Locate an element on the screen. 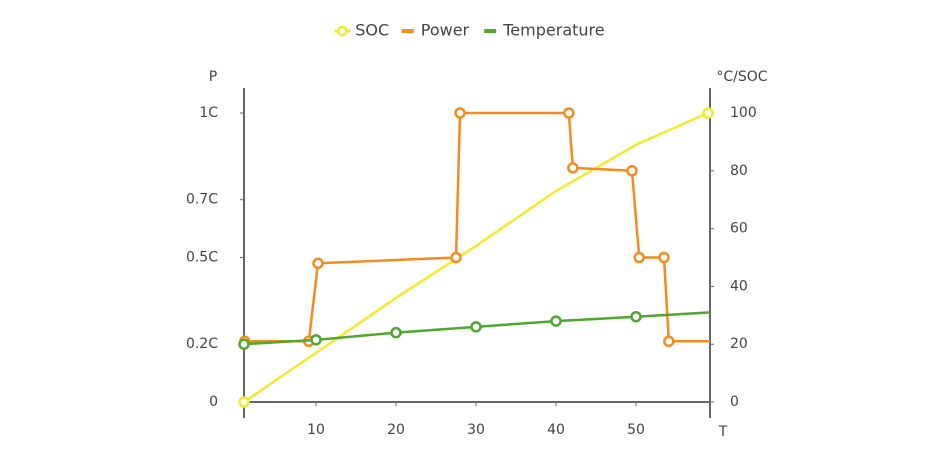 Image resolution: width=950 pixels, height=450 pixels. legend-label: Power is located at coordinates (445, 30).